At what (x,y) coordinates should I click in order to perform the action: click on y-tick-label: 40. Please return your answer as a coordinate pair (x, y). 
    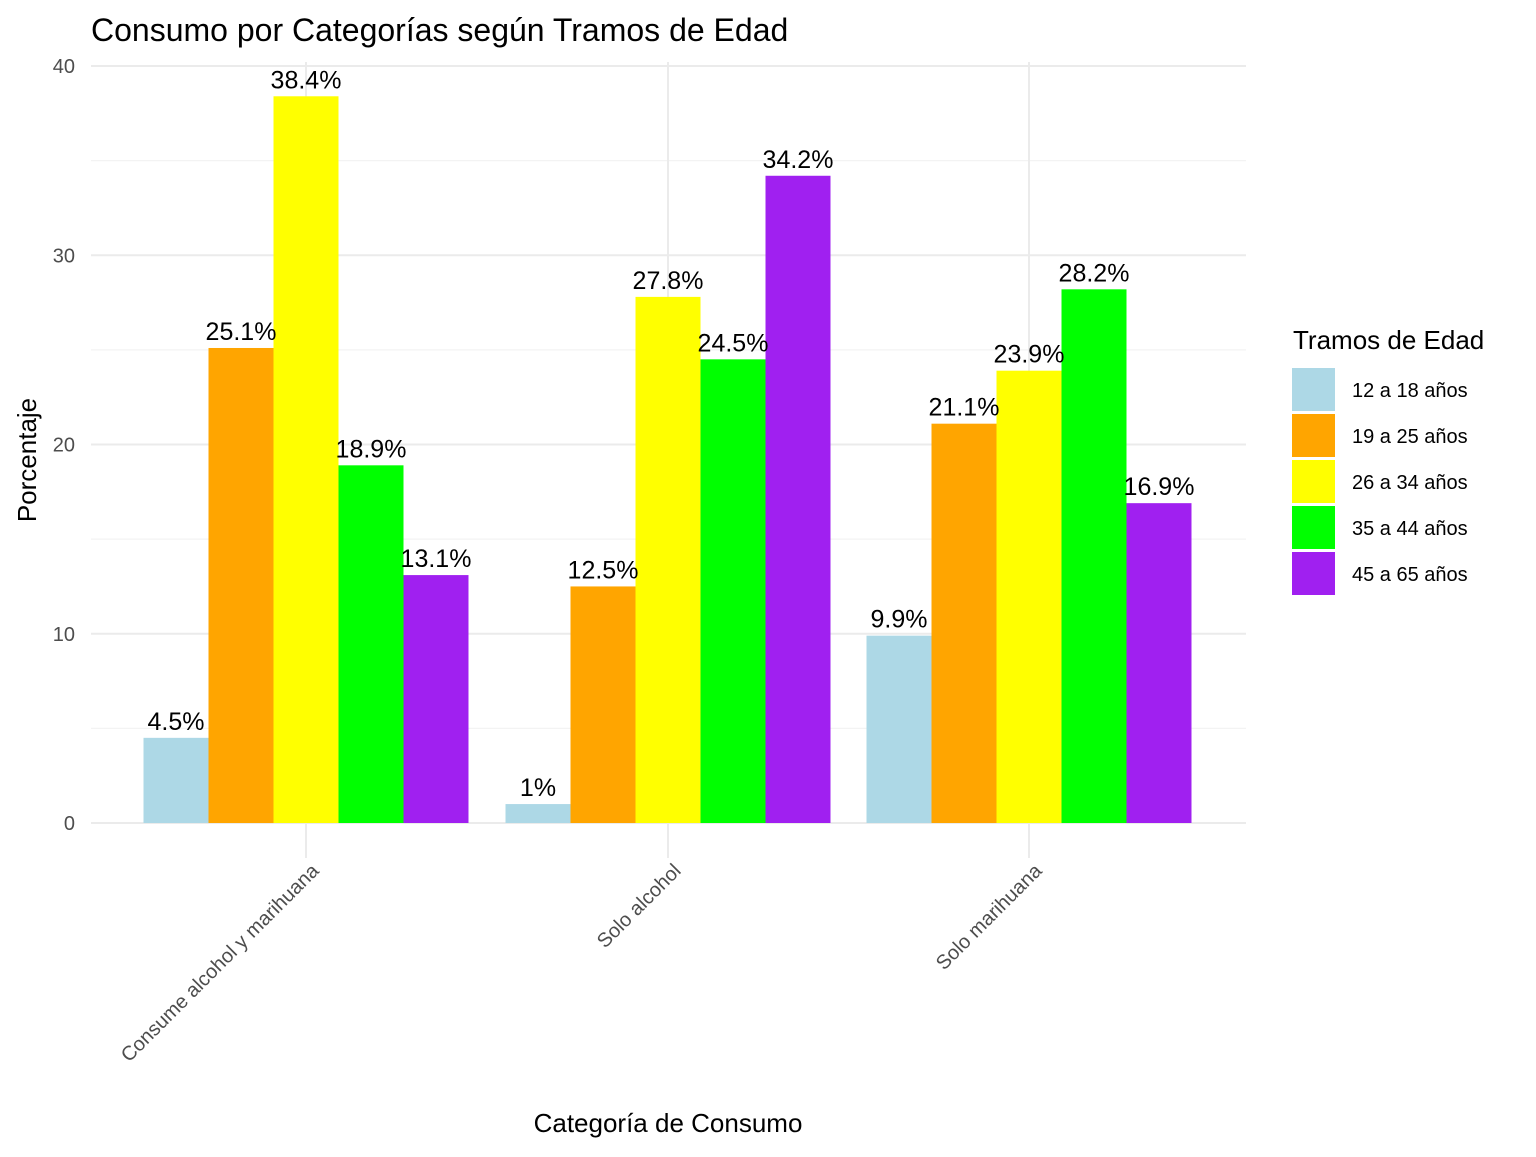
    Looking at the image, I should click on (64, 67).